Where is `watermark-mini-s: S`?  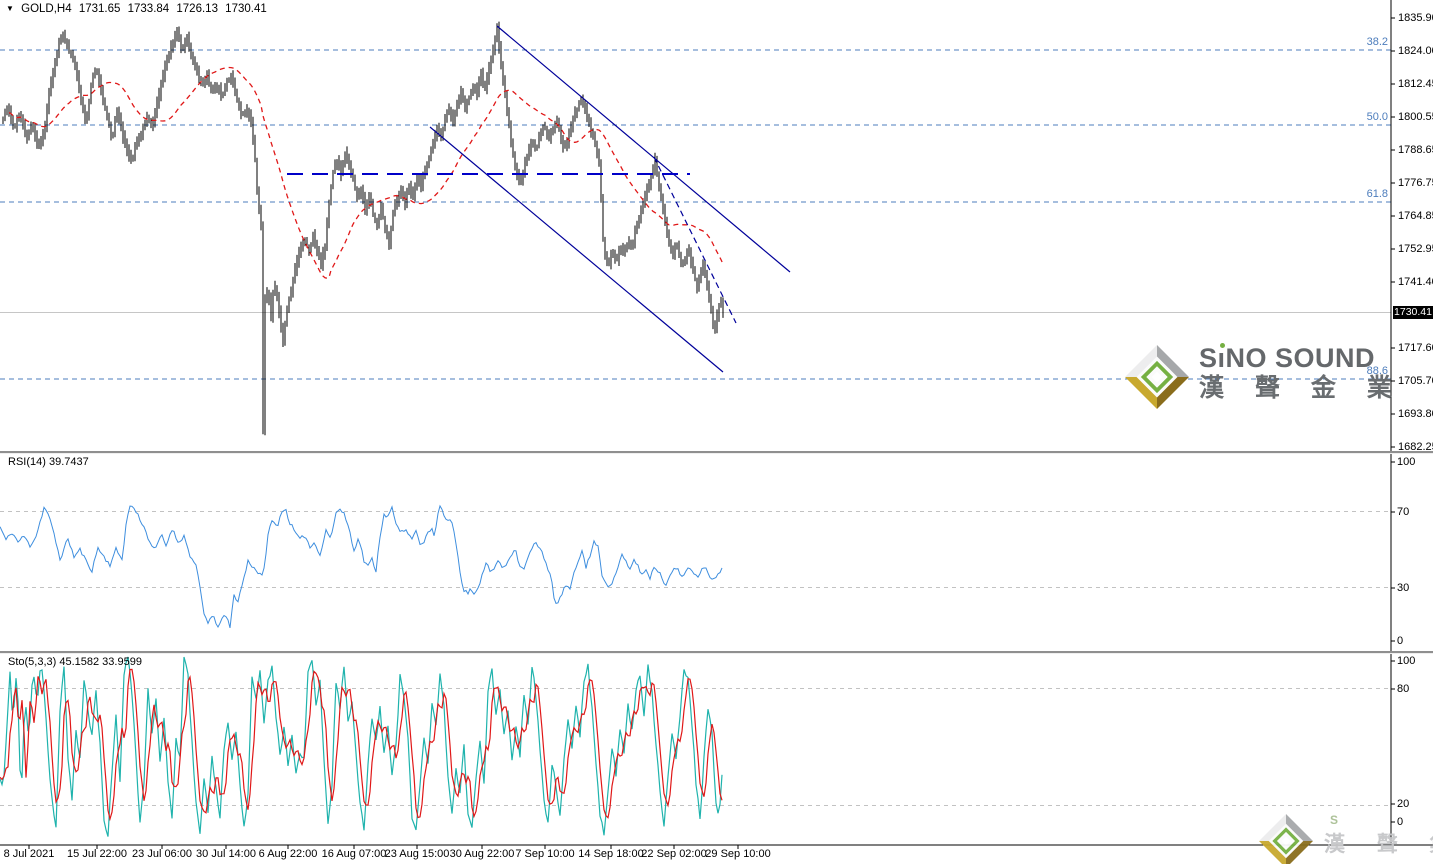 watermark-mini-s: S is located at coordinates (1334, 820).